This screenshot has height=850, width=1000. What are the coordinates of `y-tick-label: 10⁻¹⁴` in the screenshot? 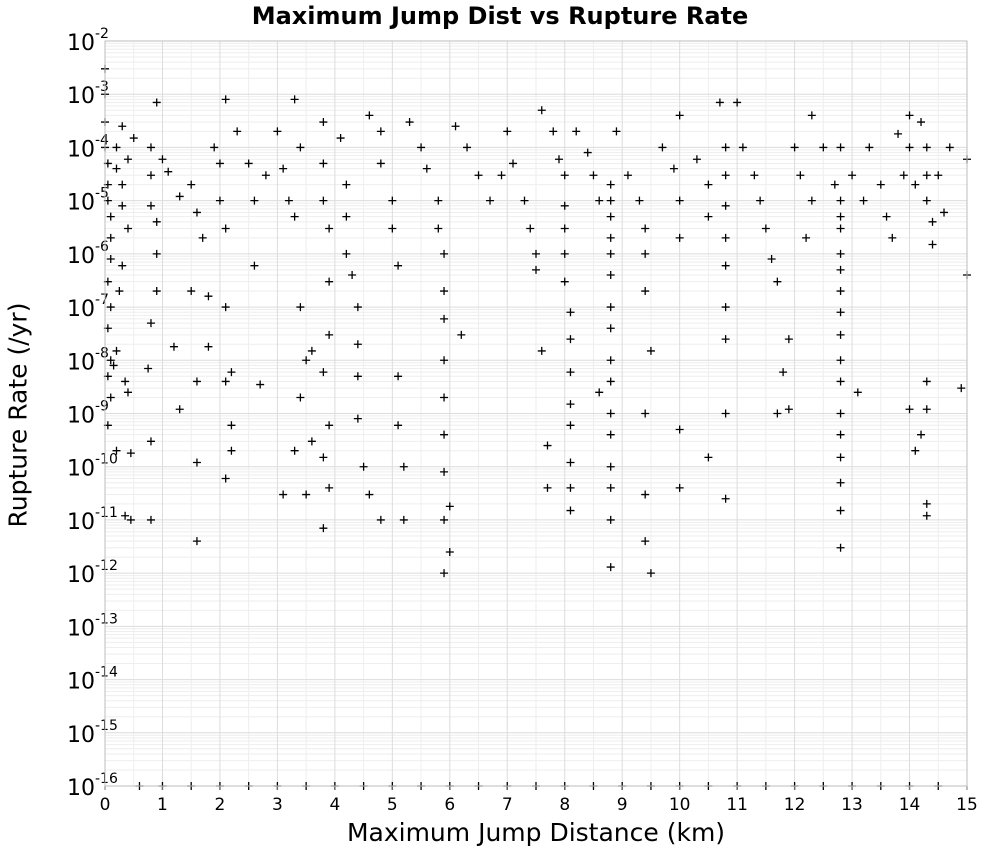 It's located at (92, 680).